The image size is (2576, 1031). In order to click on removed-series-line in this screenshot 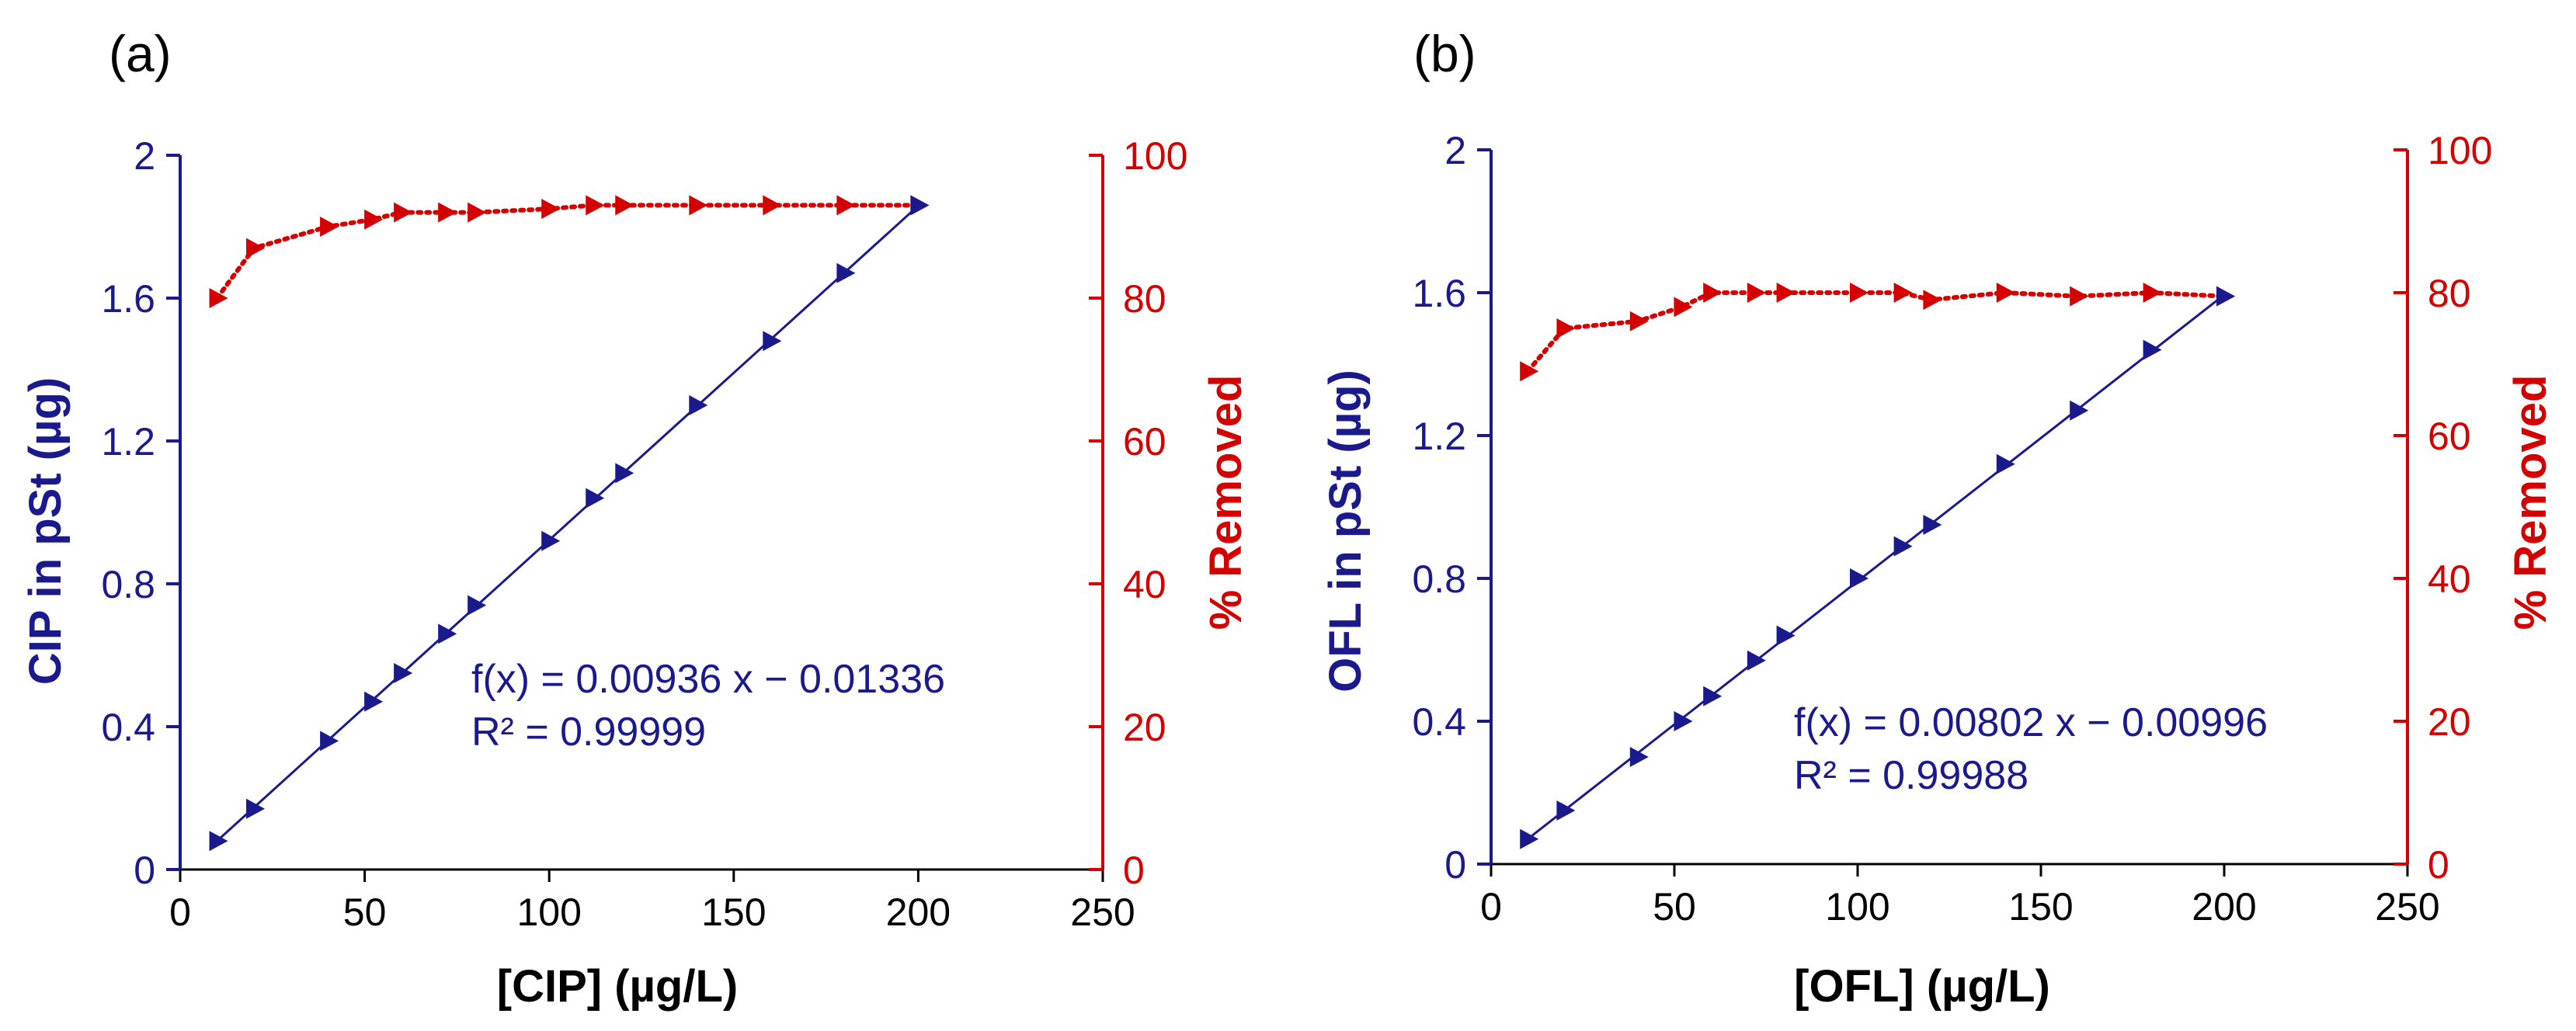, I will do `click(1876, 332)`.